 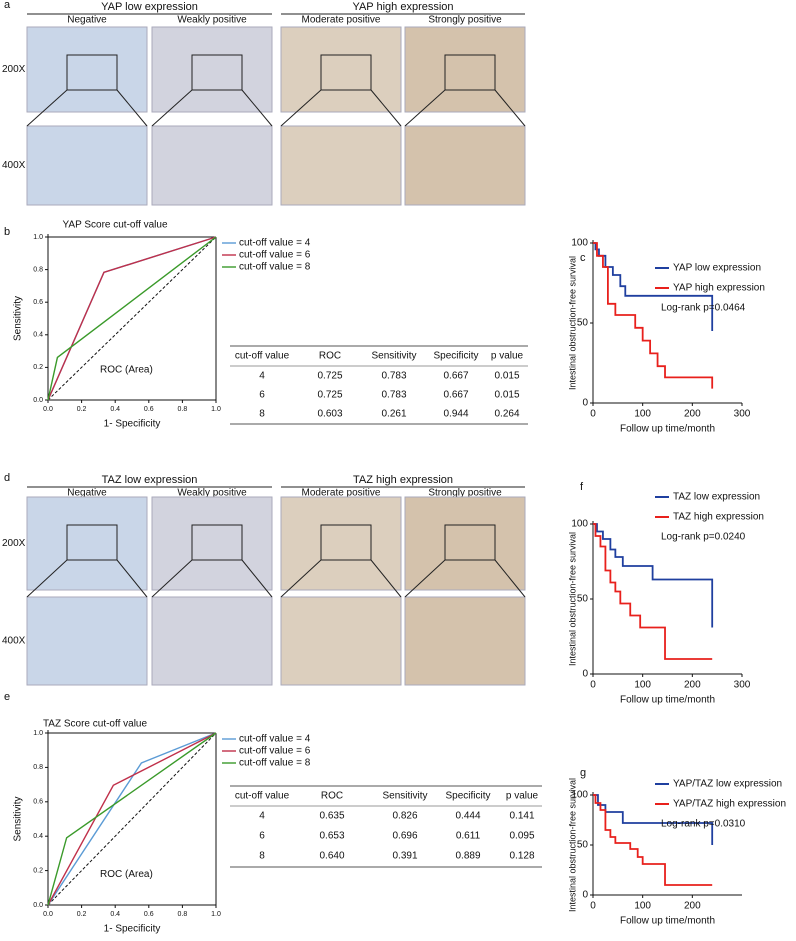 I want to click on table-cell: 0.640, so click(x=331, y=856).